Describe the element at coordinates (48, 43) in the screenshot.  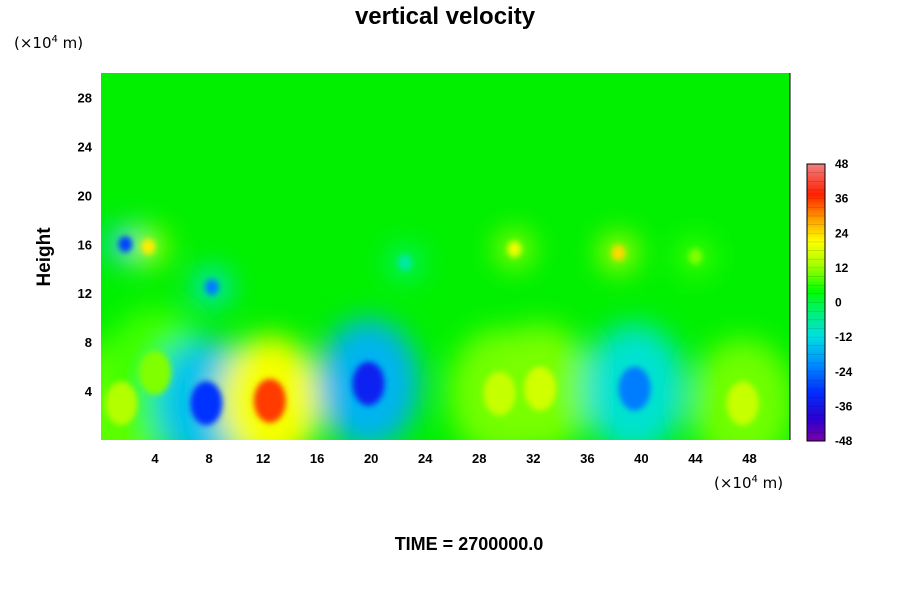
I see `y-unit-label: (×104 m)` at that location.